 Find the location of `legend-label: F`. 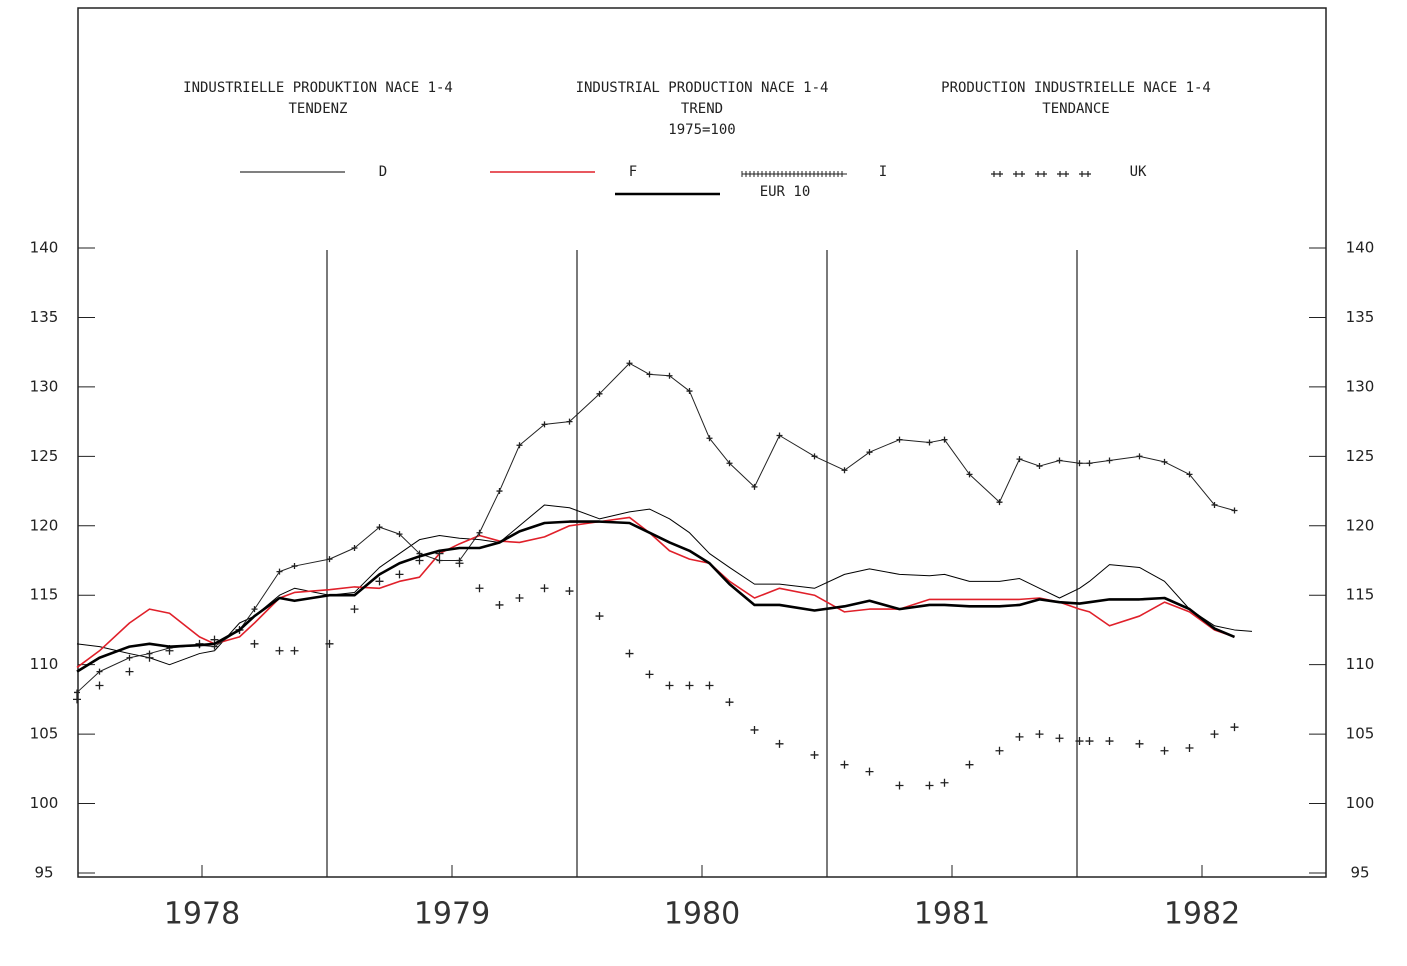

legend-label: F is located at coordinates (633, 172).